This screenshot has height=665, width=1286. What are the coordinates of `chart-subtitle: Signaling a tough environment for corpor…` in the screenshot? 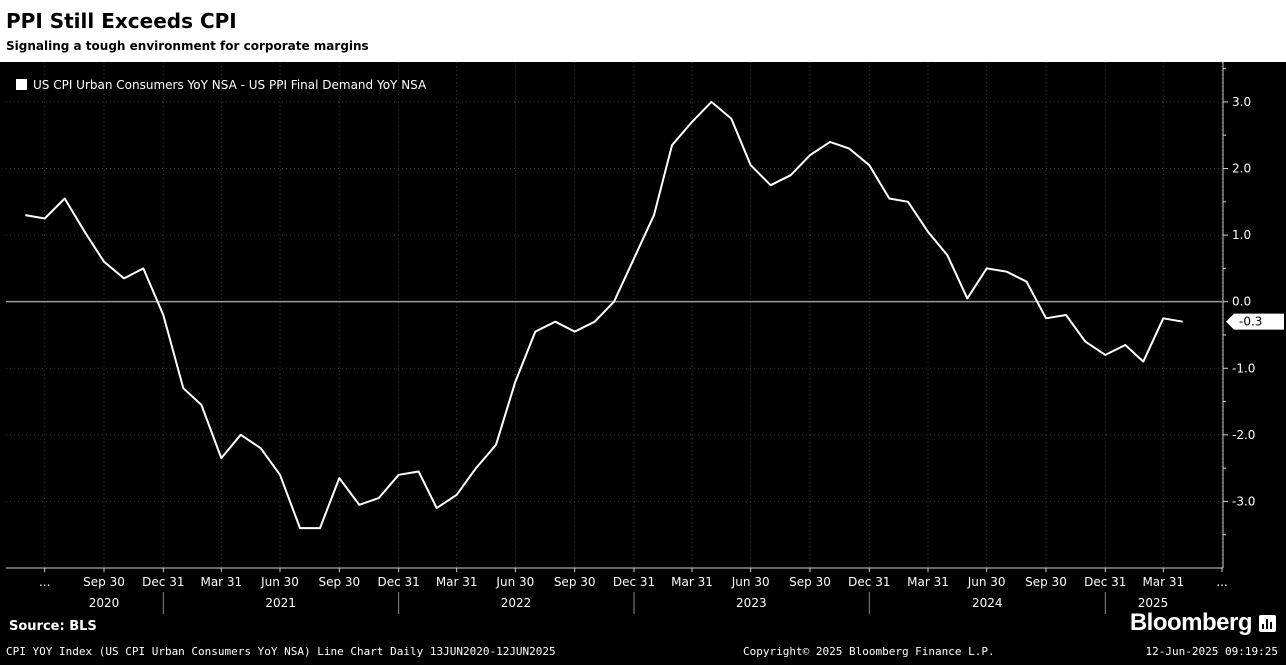 It's located at (187, 46).